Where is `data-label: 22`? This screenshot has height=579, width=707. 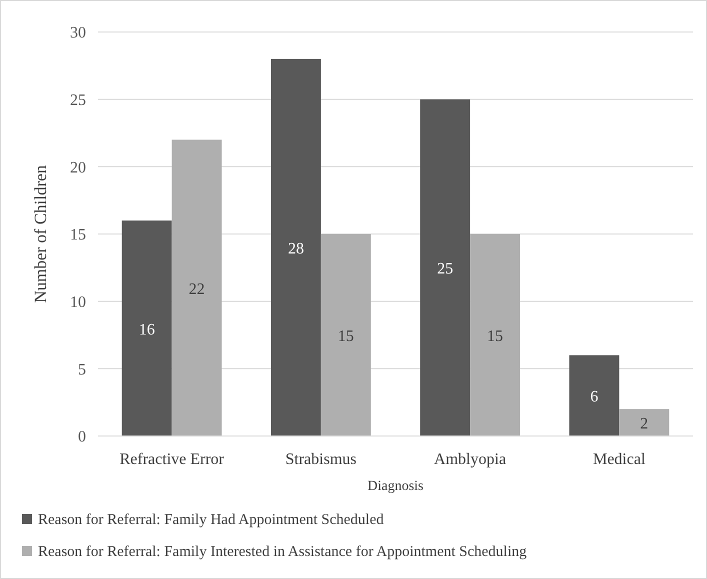 data-label: 22 is located at coordinates (196, 289).